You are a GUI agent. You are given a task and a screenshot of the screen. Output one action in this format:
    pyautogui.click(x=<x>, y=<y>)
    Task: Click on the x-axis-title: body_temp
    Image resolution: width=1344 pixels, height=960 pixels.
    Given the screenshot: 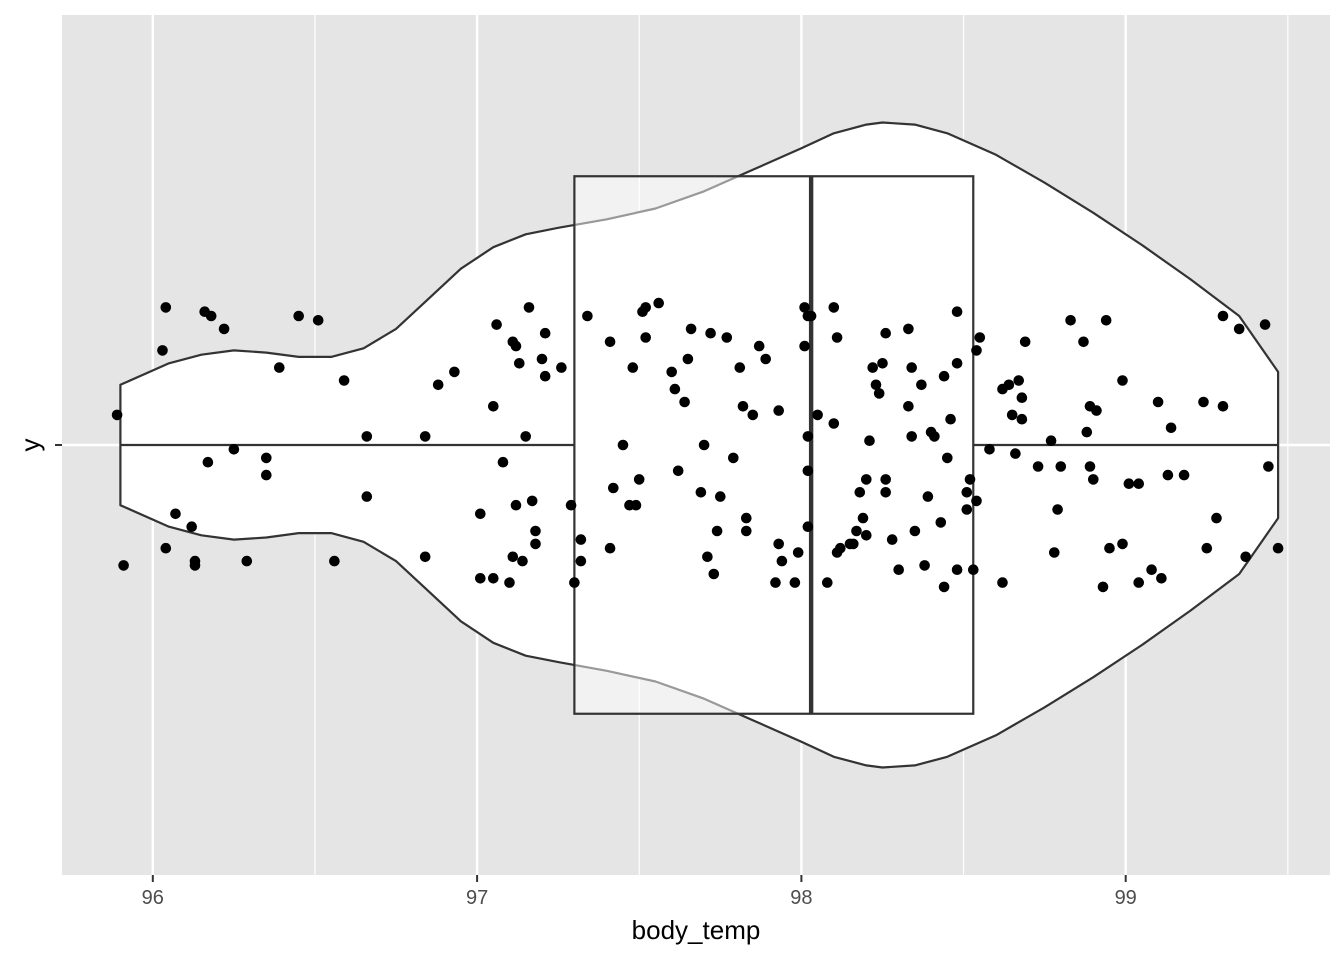 What is the action you would take?
    pyautogui.click(x=696, y=930)
    